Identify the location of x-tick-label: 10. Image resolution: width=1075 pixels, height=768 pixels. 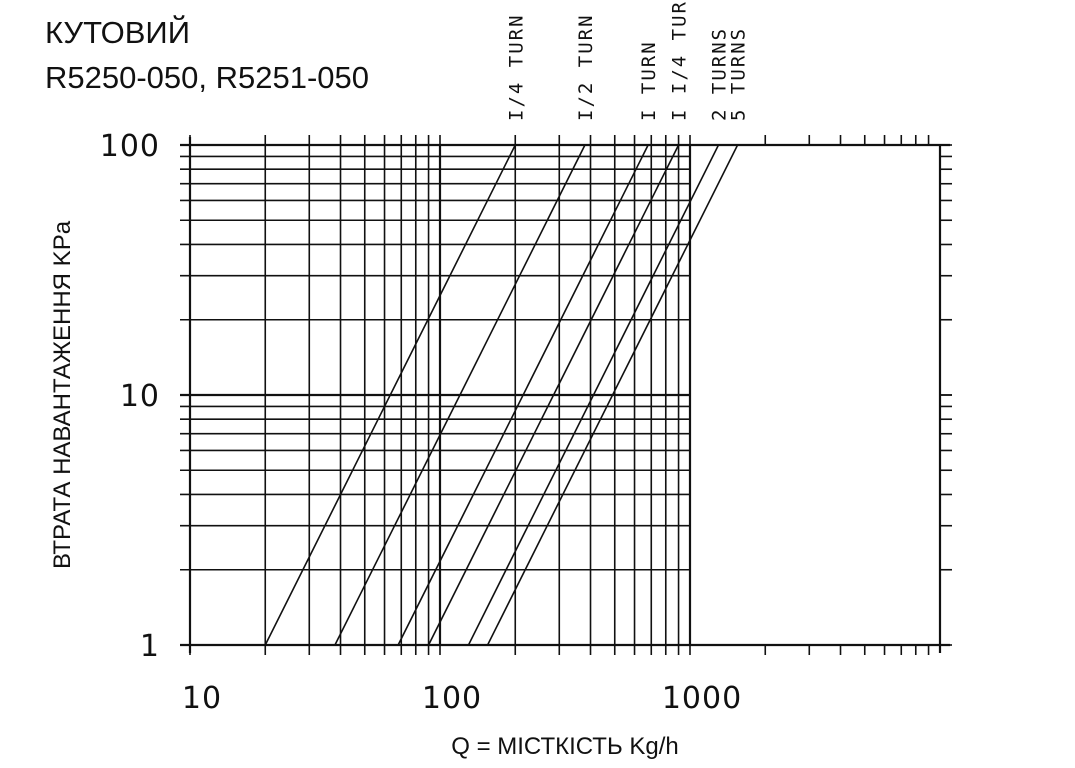
(202, 698).